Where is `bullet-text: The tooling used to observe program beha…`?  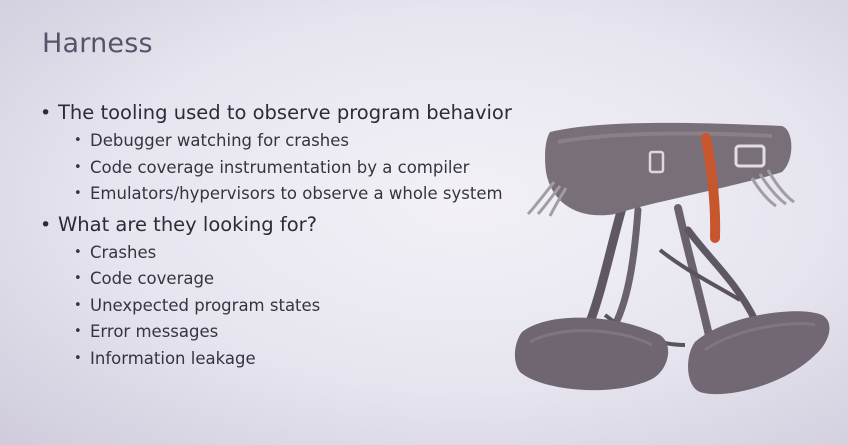 bullet-text: The tooling used to observe program beha… is located at coordinates (285, 112).